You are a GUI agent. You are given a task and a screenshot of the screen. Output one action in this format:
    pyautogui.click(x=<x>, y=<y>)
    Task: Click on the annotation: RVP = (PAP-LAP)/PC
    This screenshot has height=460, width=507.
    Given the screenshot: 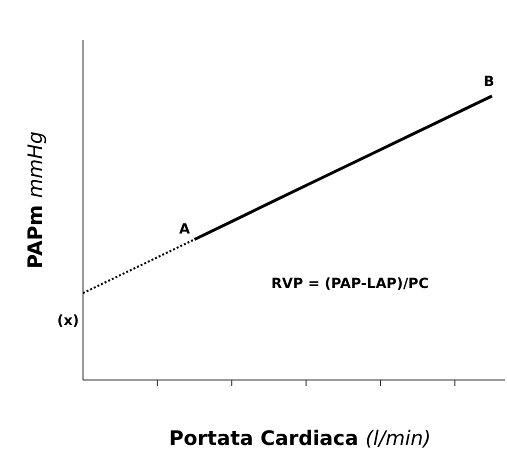 What is the action you would take?
    pyautogui.click(x=350, y=284)
    